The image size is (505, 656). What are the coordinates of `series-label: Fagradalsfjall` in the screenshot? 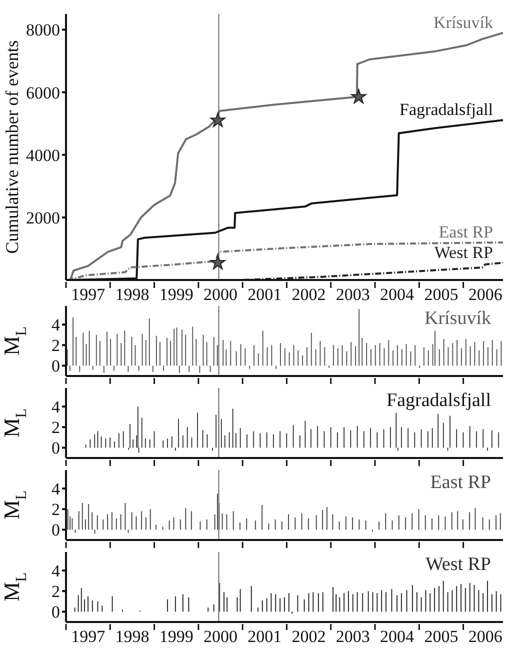 It's located at (447, 110).